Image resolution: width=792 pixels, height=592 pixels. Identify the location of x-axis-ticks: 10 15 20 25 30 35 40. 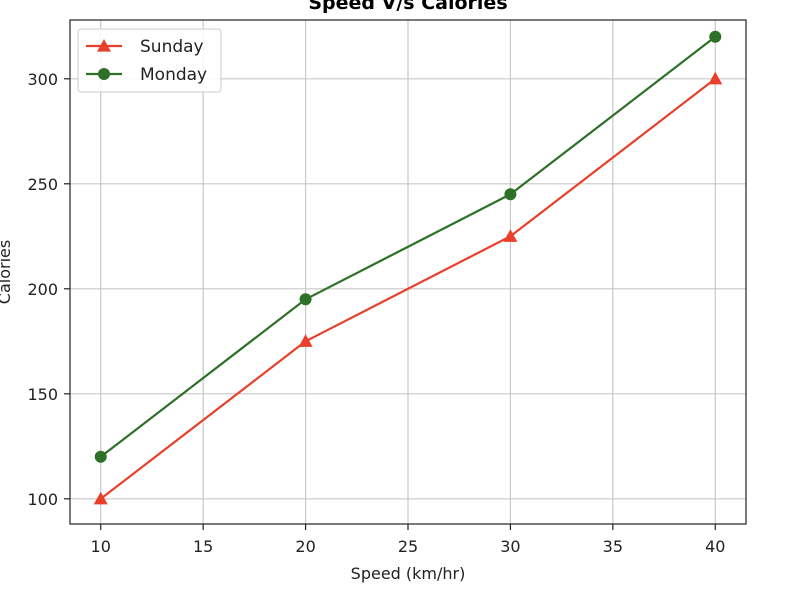
(408, 540).